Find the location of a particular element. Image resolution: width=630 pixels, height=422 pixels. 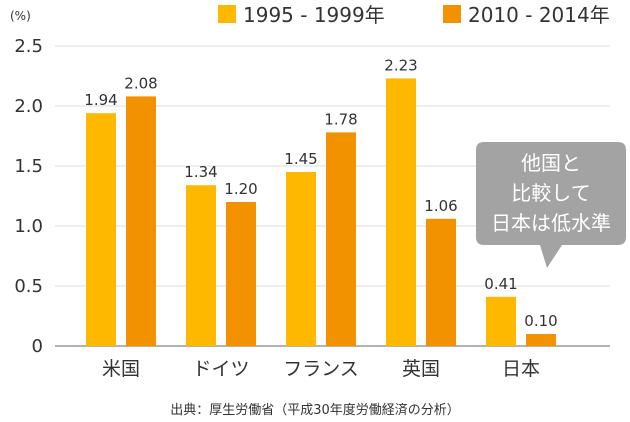

callout-bubble: 他国と 比較して 日本は低水準 is located at coordinates (551, 205).